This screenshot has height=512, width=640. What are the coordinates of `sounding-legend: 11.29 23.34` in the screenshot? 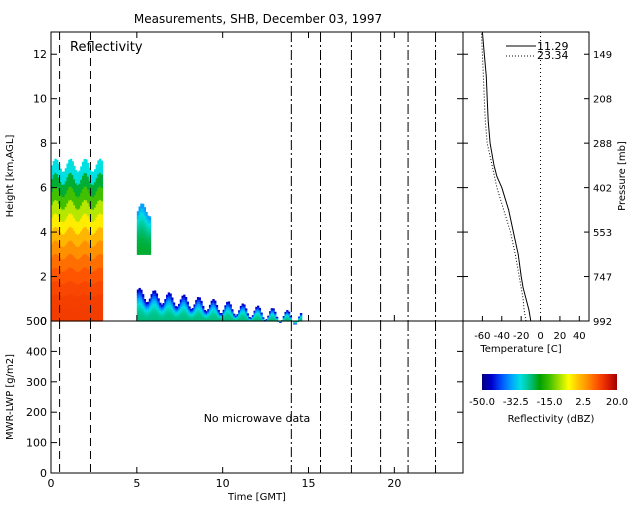 It's located at (537, 51).